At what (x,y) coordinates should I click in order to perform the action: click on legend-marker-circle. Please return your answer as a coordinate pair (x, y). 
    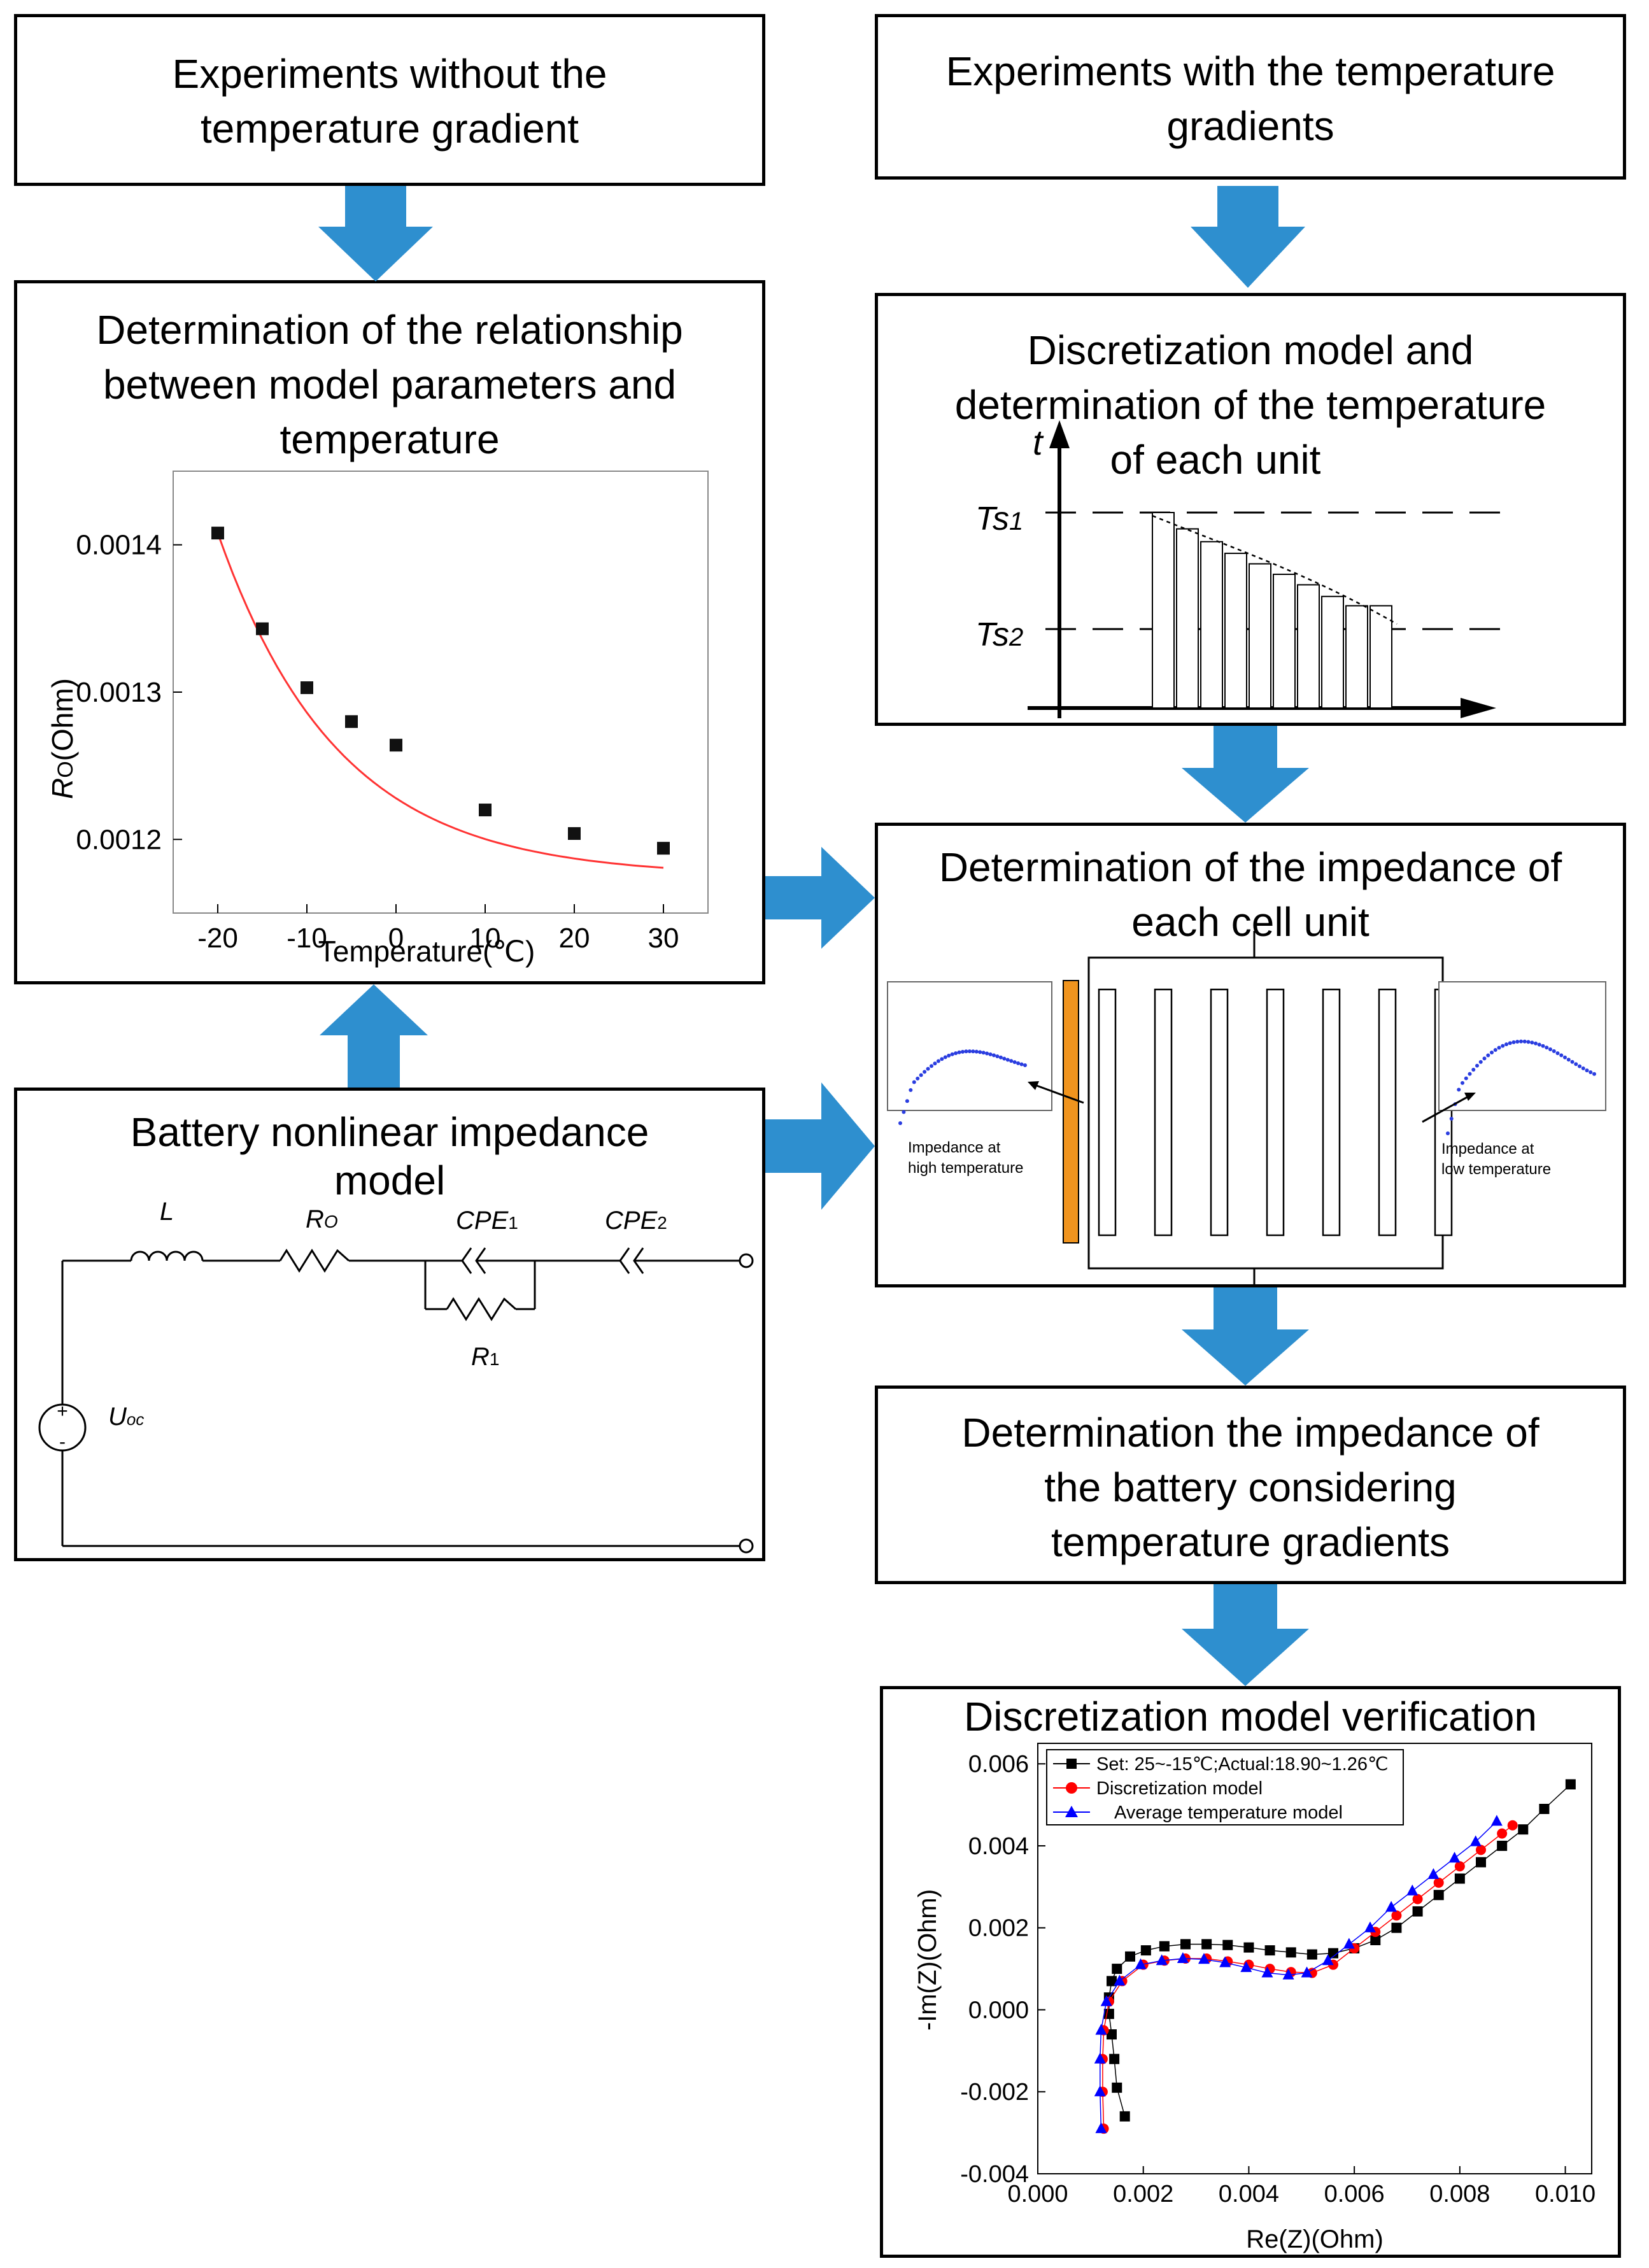
    Looking at the image, I should click on (1071, 1788).